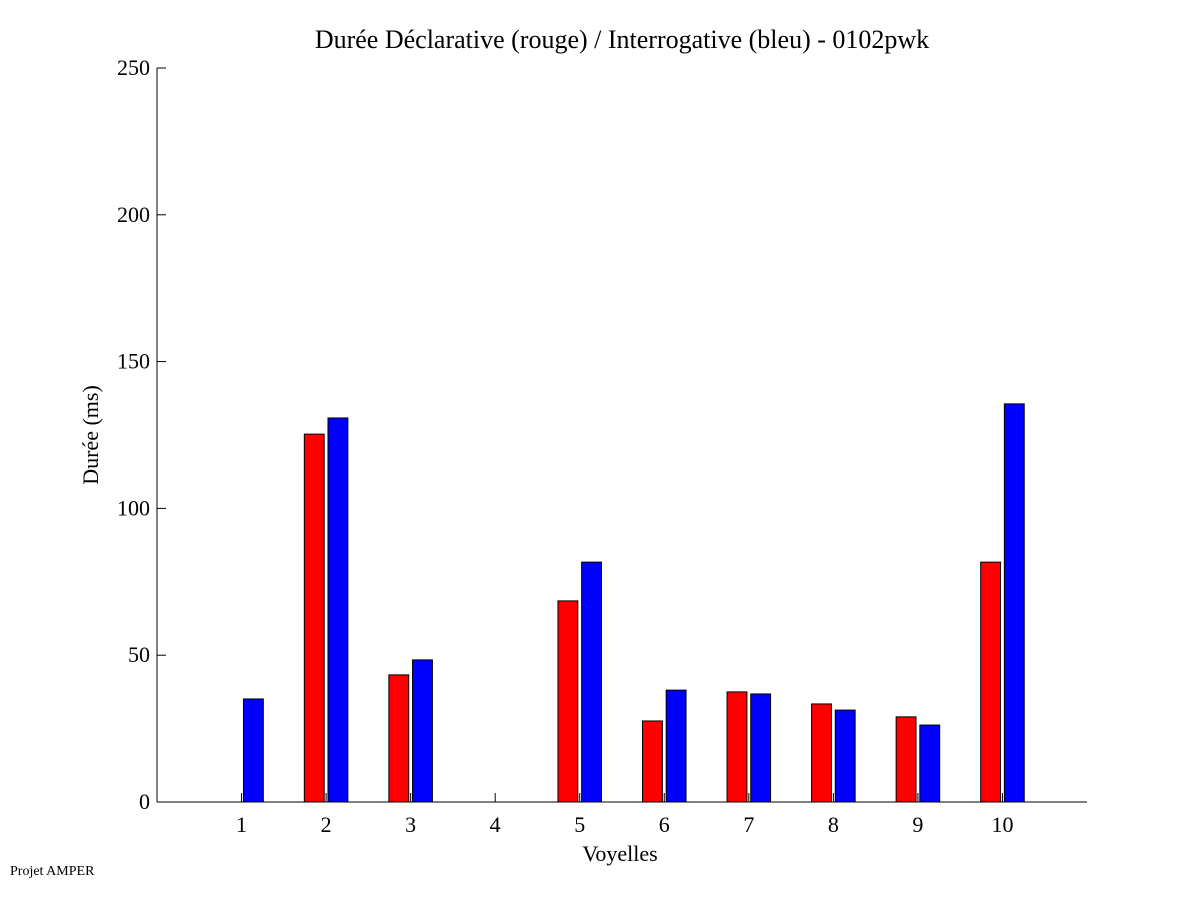 The height and width of the screenshot is (901, 1201). I want to click on x-tick-label: 10, so click(1002, 824).